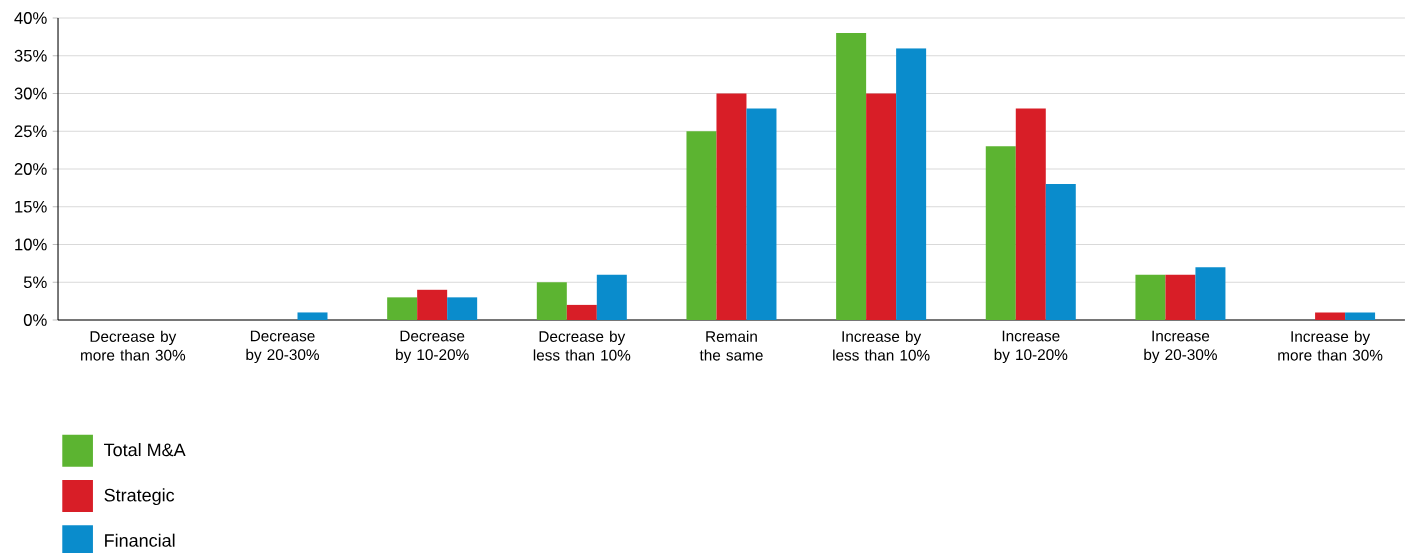  What do you see at coordinates (145, 449) in the screenshot?
I see `legend-label: Total M&A` at bounding box center [145, 449].